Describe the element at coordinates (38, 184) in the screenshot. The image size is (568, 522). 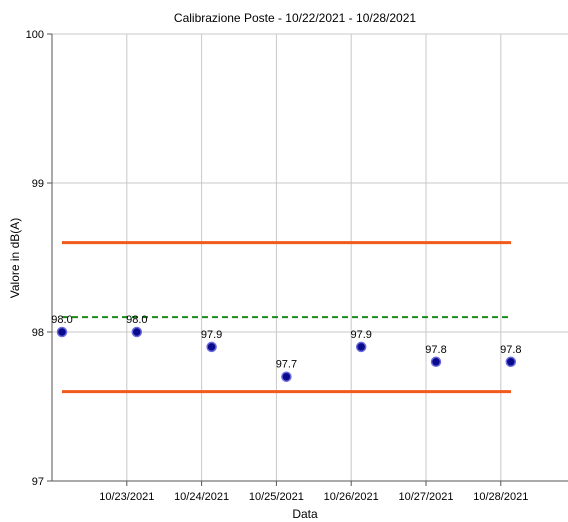
I see `y-tick-label: 99` at that location.